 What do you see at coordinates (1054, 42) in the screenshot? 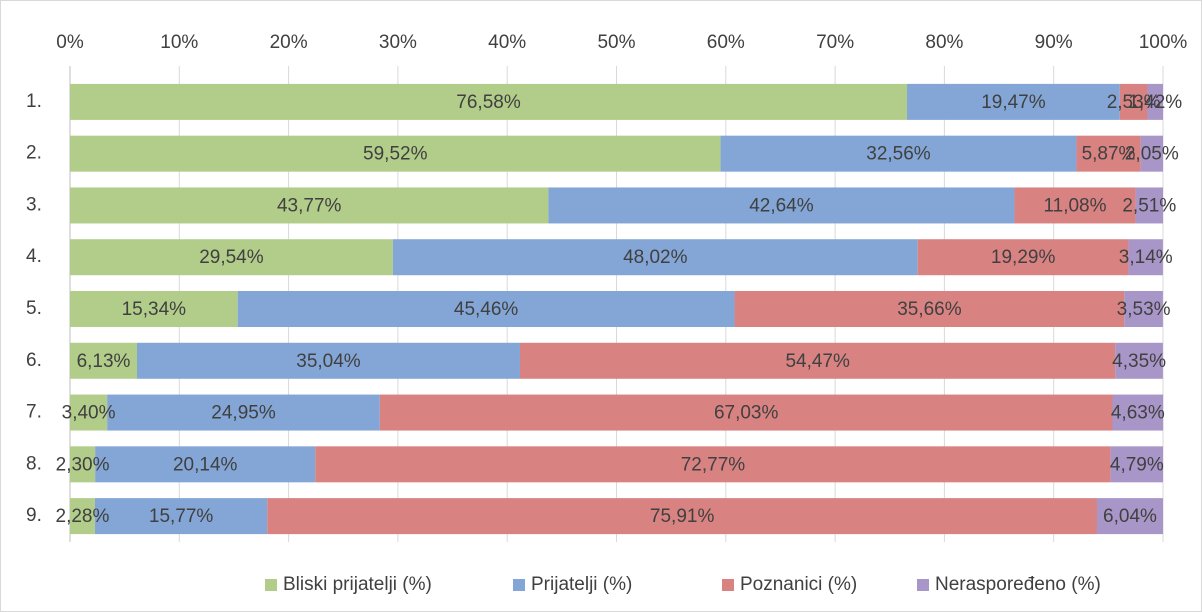
I see `x-tick-label: 90%` at bounding box center [1054, 42].